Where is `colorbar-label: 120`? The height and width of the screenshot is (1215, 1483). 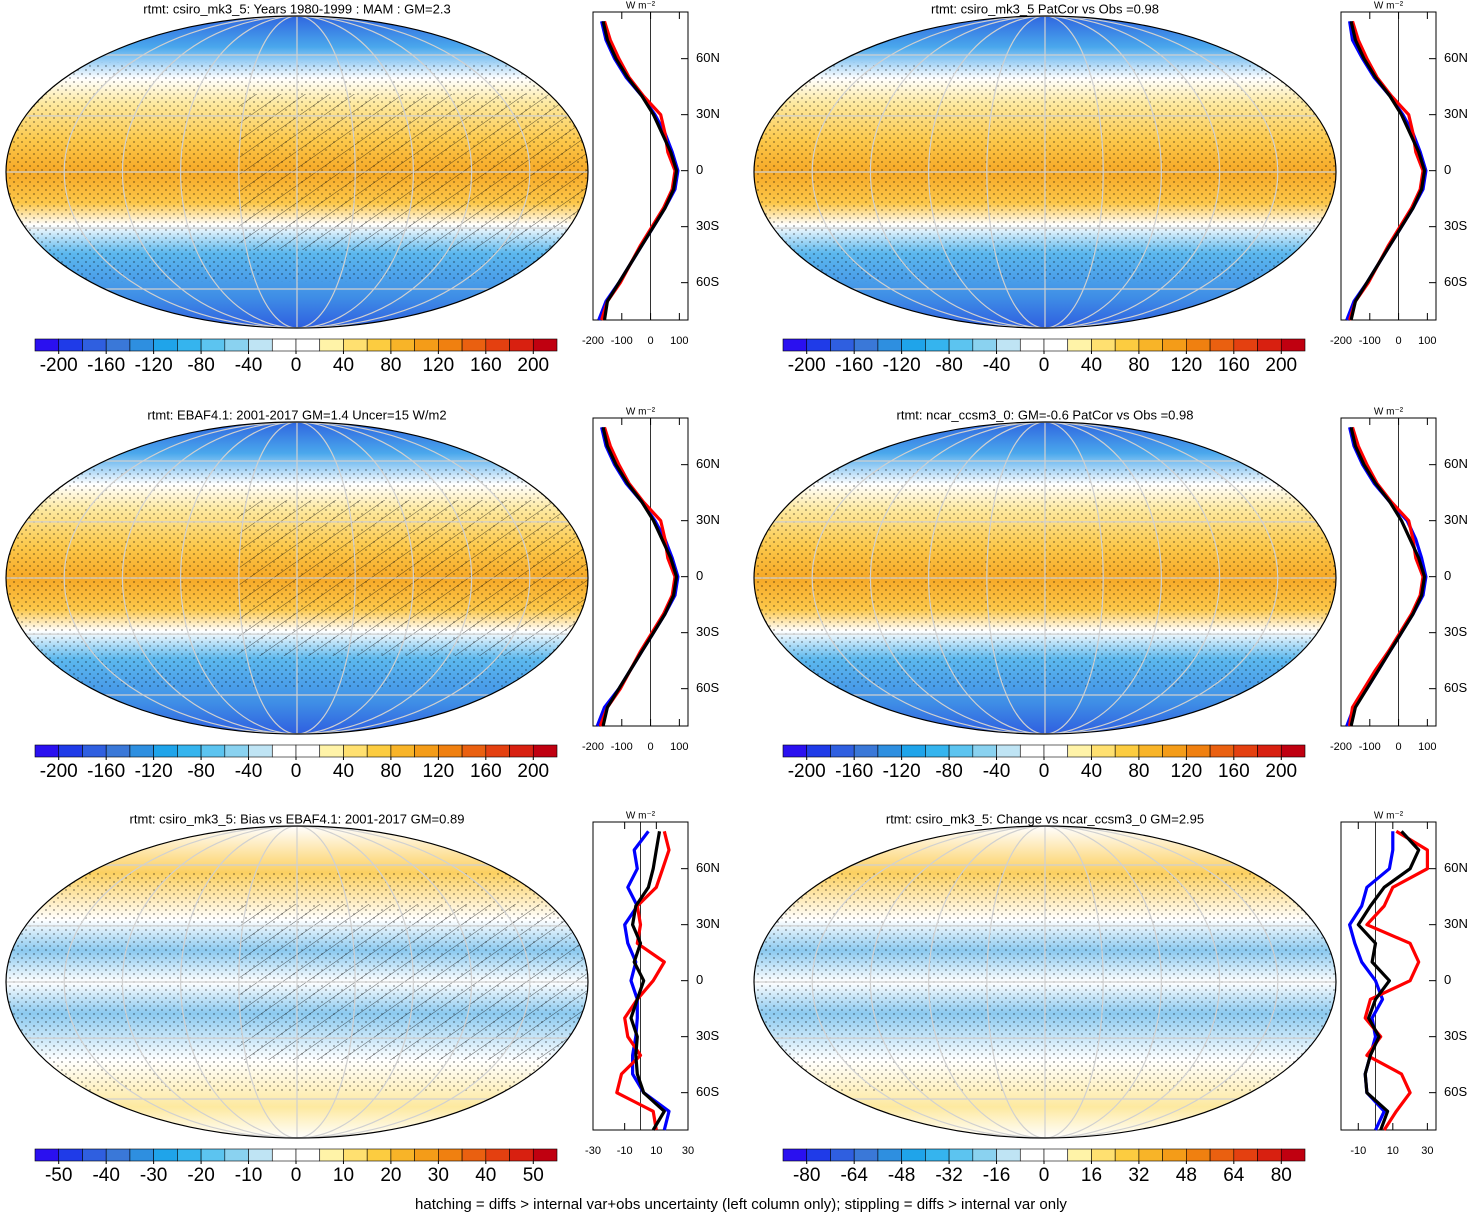 colorbar-label: 120 is located at coordinates (1187, 365).